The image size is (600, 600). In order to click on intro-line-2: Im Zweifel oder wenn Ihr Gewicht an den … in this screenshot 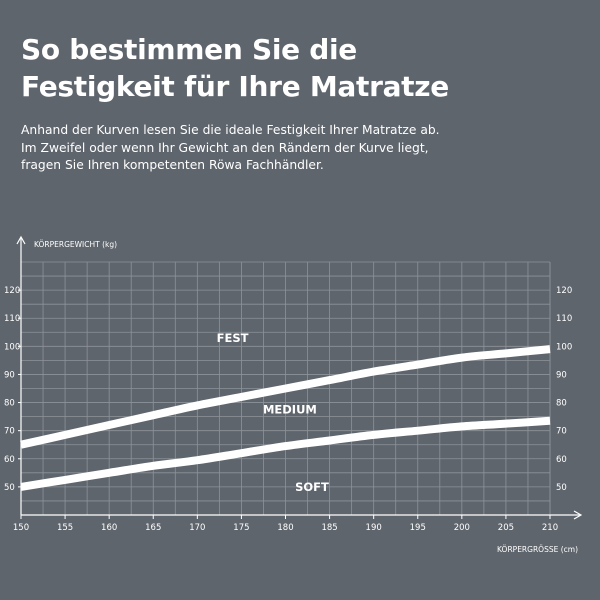, I will do `click(225, 147)`.